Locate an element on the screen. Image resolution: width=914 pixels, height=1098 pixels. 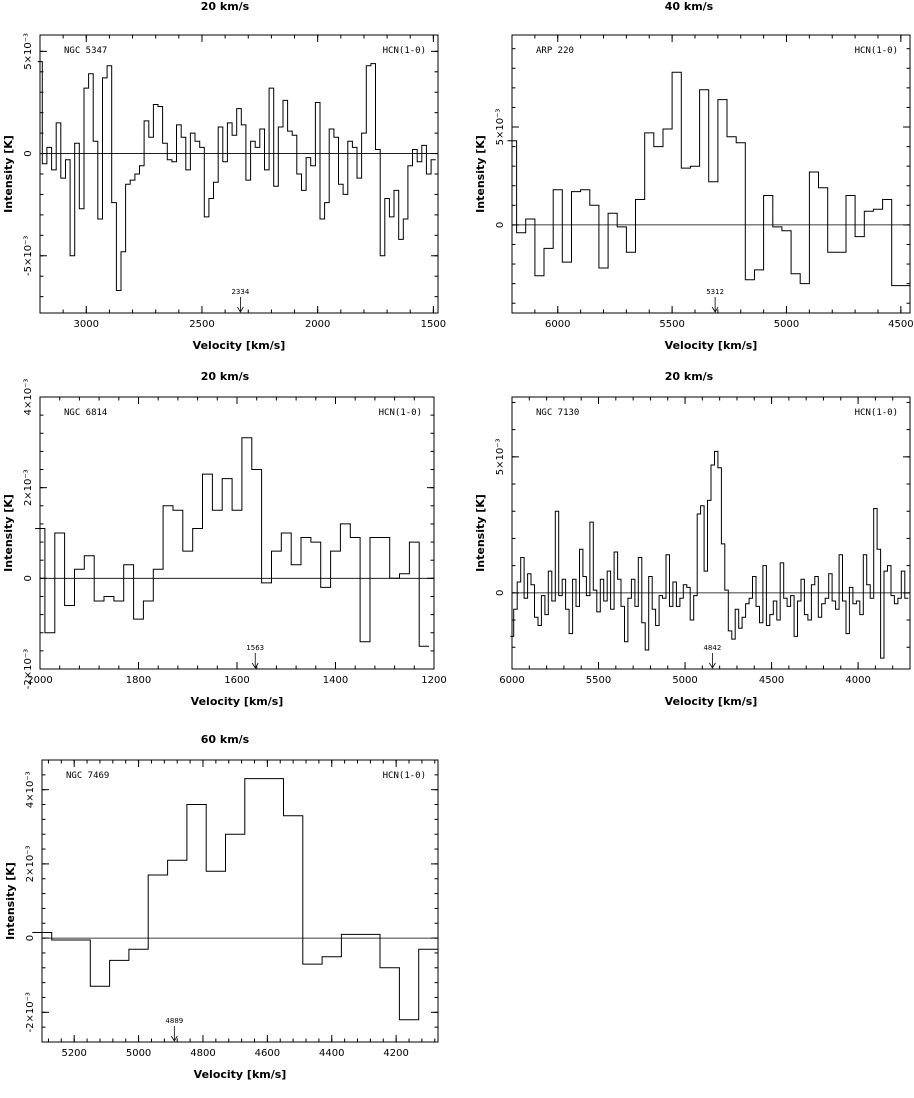
galaxy-name-label: NGC 7130 is located at coordinates (557, 413).